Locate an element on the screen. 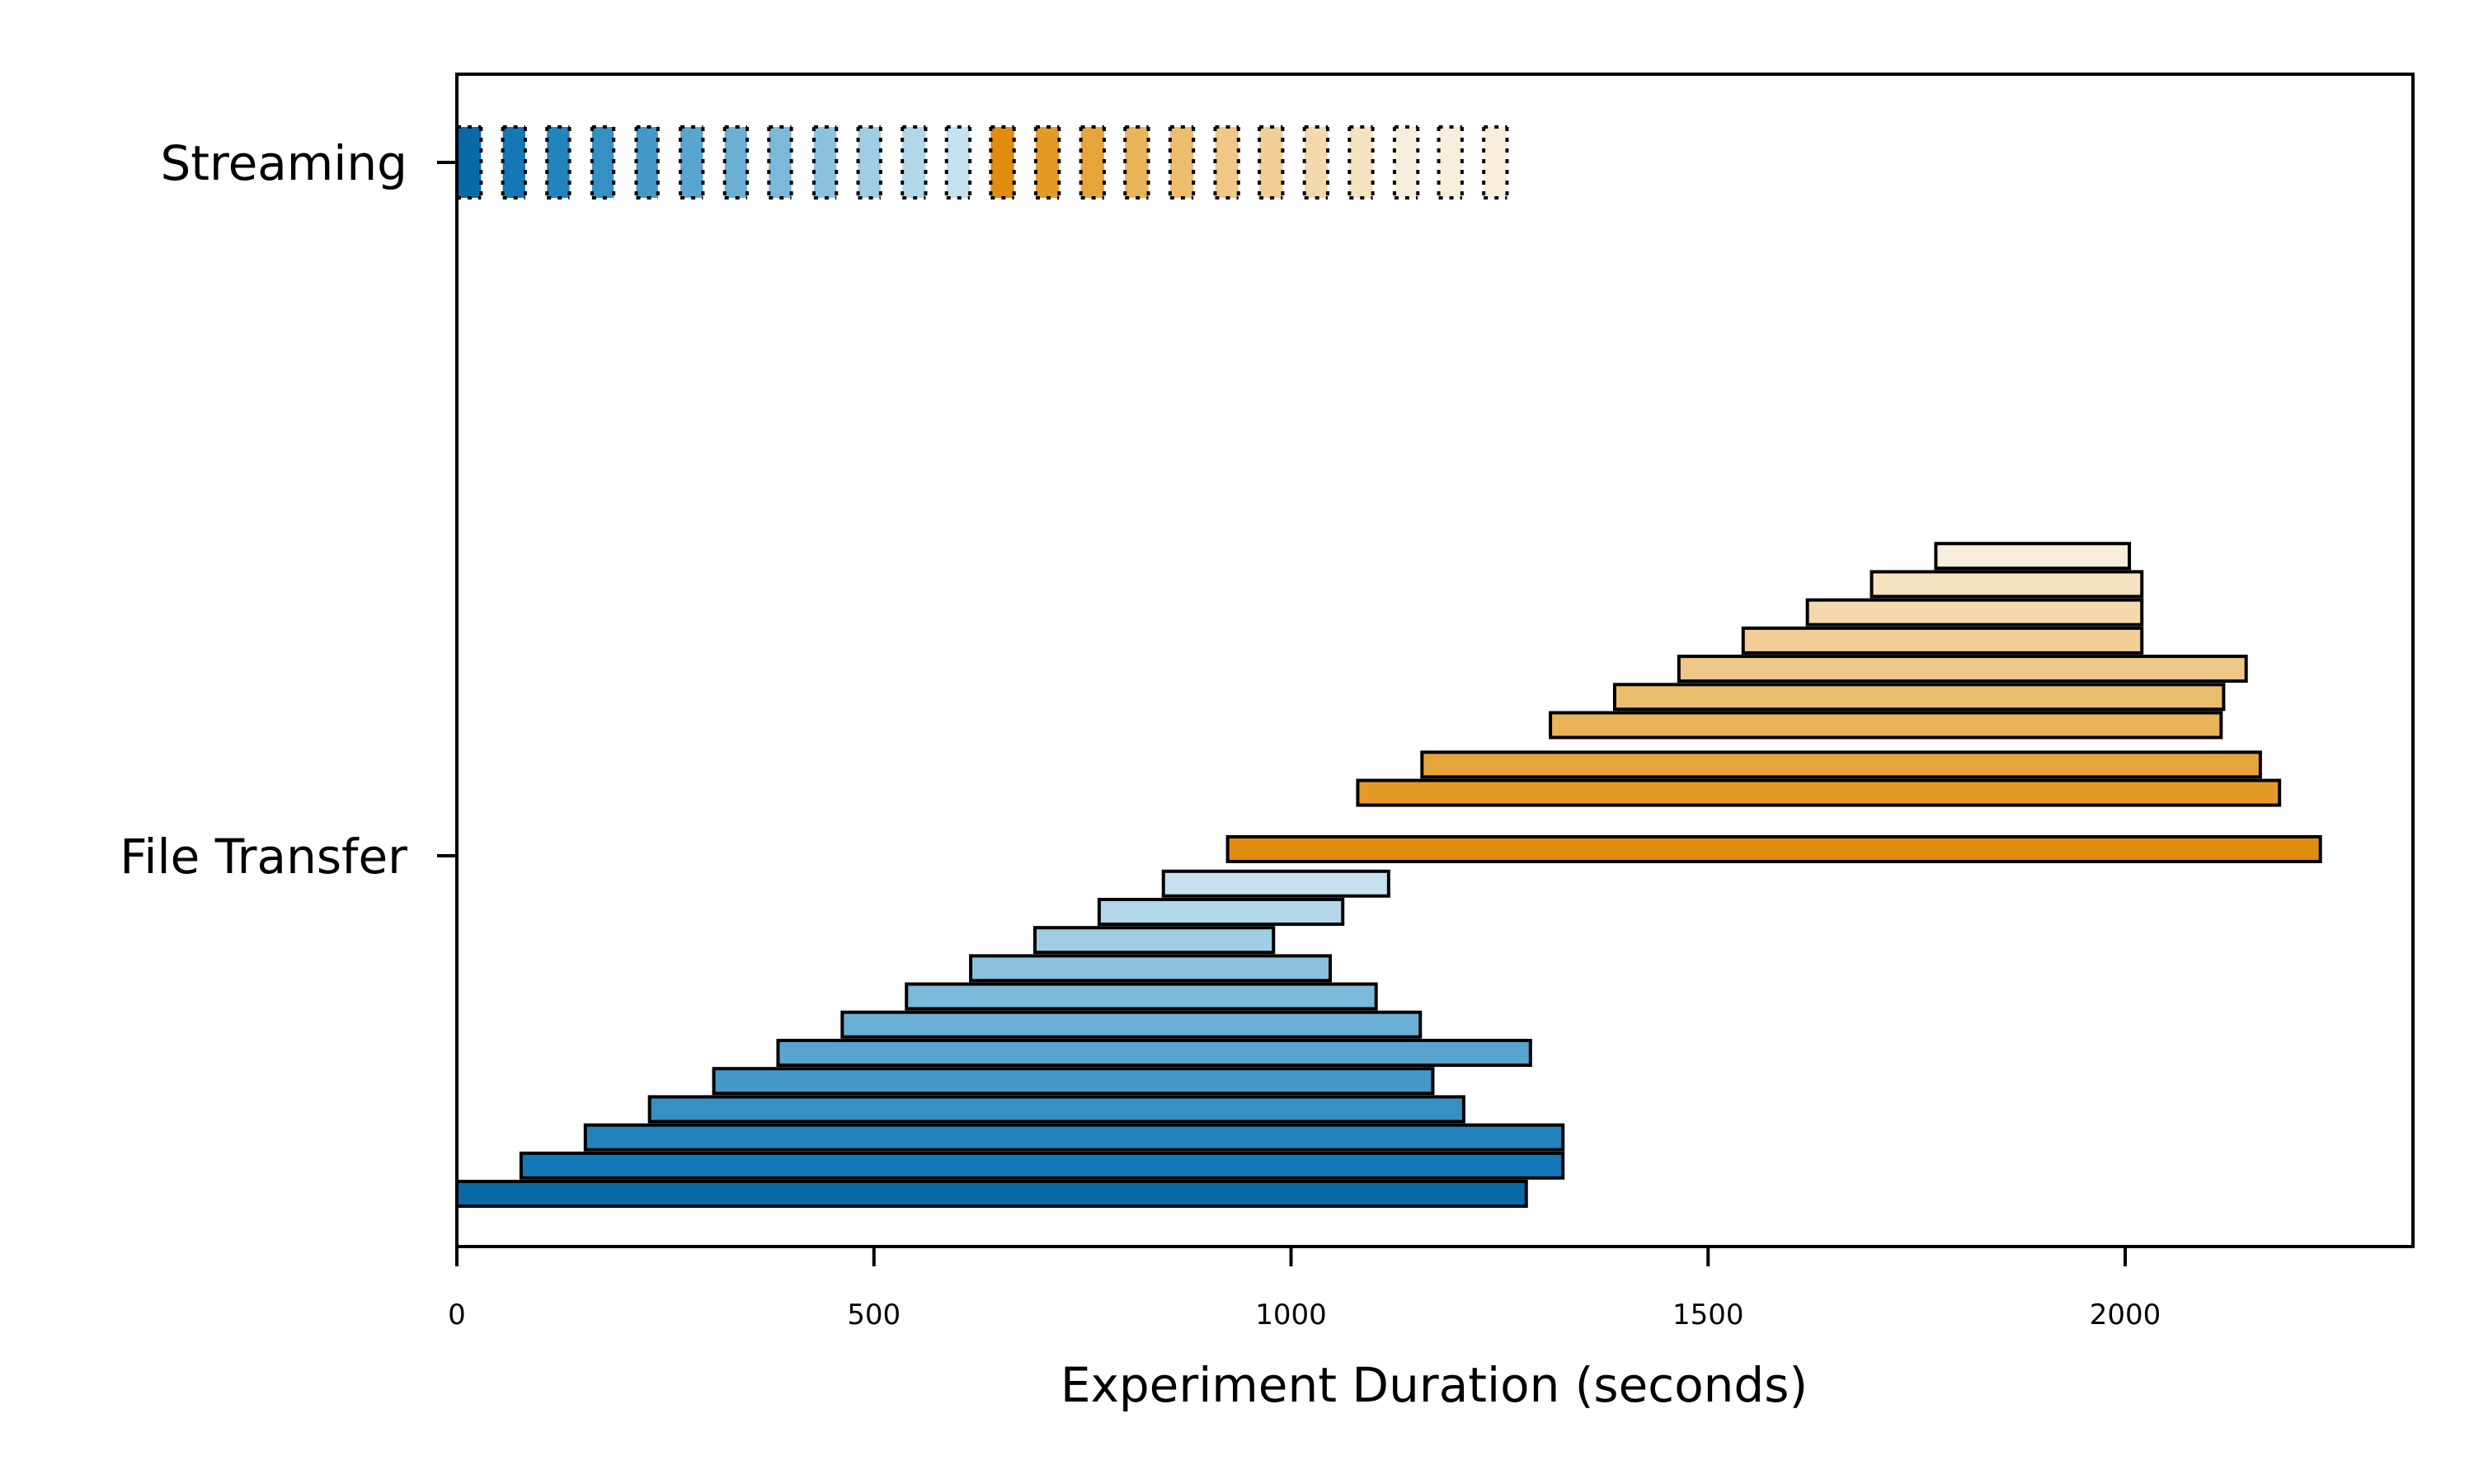  y-axis-ticks: Streaming File Transfer is located at coordinates (288, 510).